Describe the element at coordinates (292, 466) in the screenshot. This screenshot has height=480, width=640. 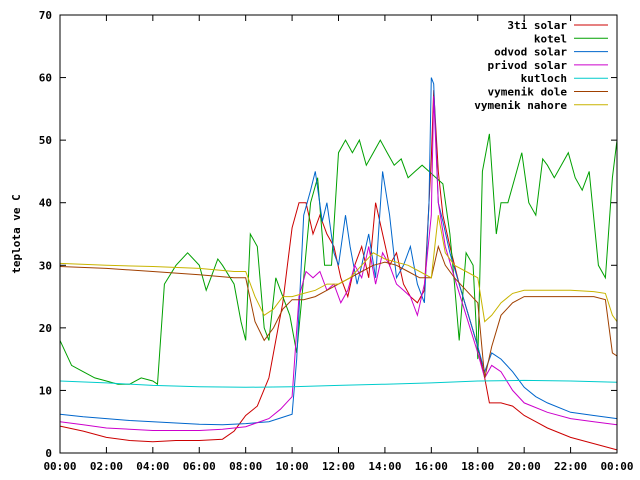
I see `x-tick-label: 10:00` at that location.